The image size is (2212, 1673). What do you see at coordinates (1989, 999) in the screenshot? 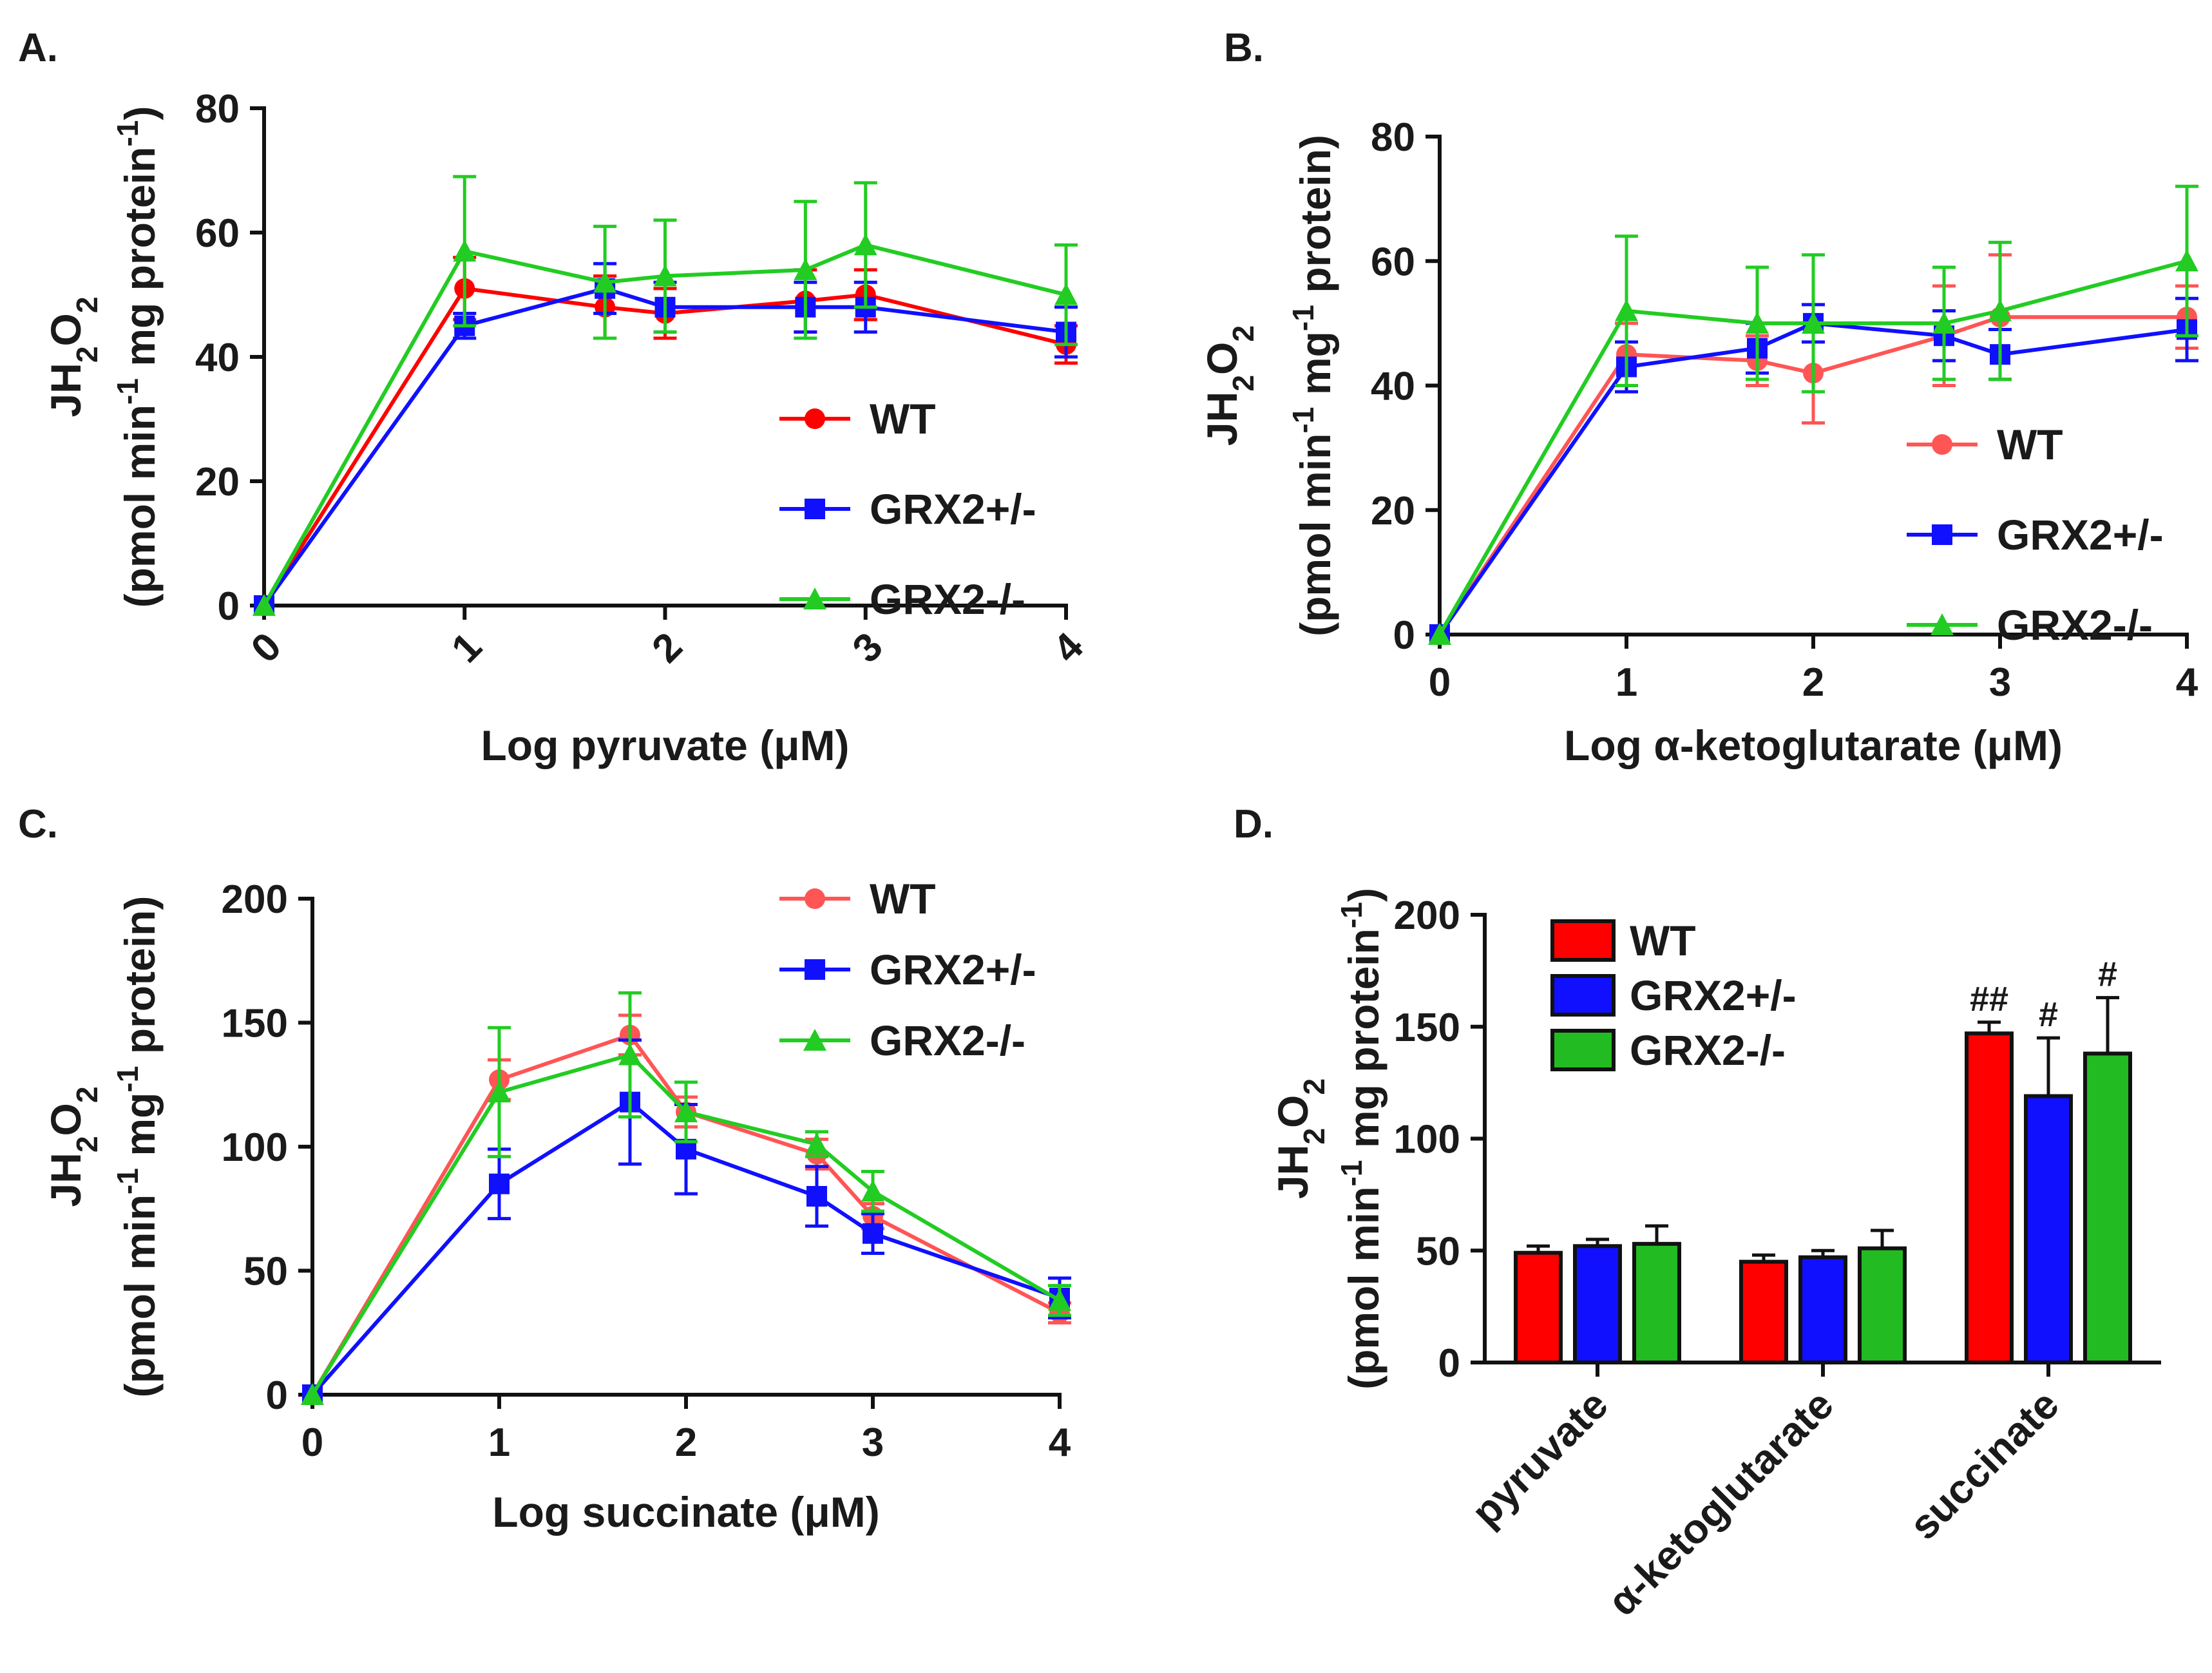
I see `significance-marker: ##` at bounding box center [1989, 999].